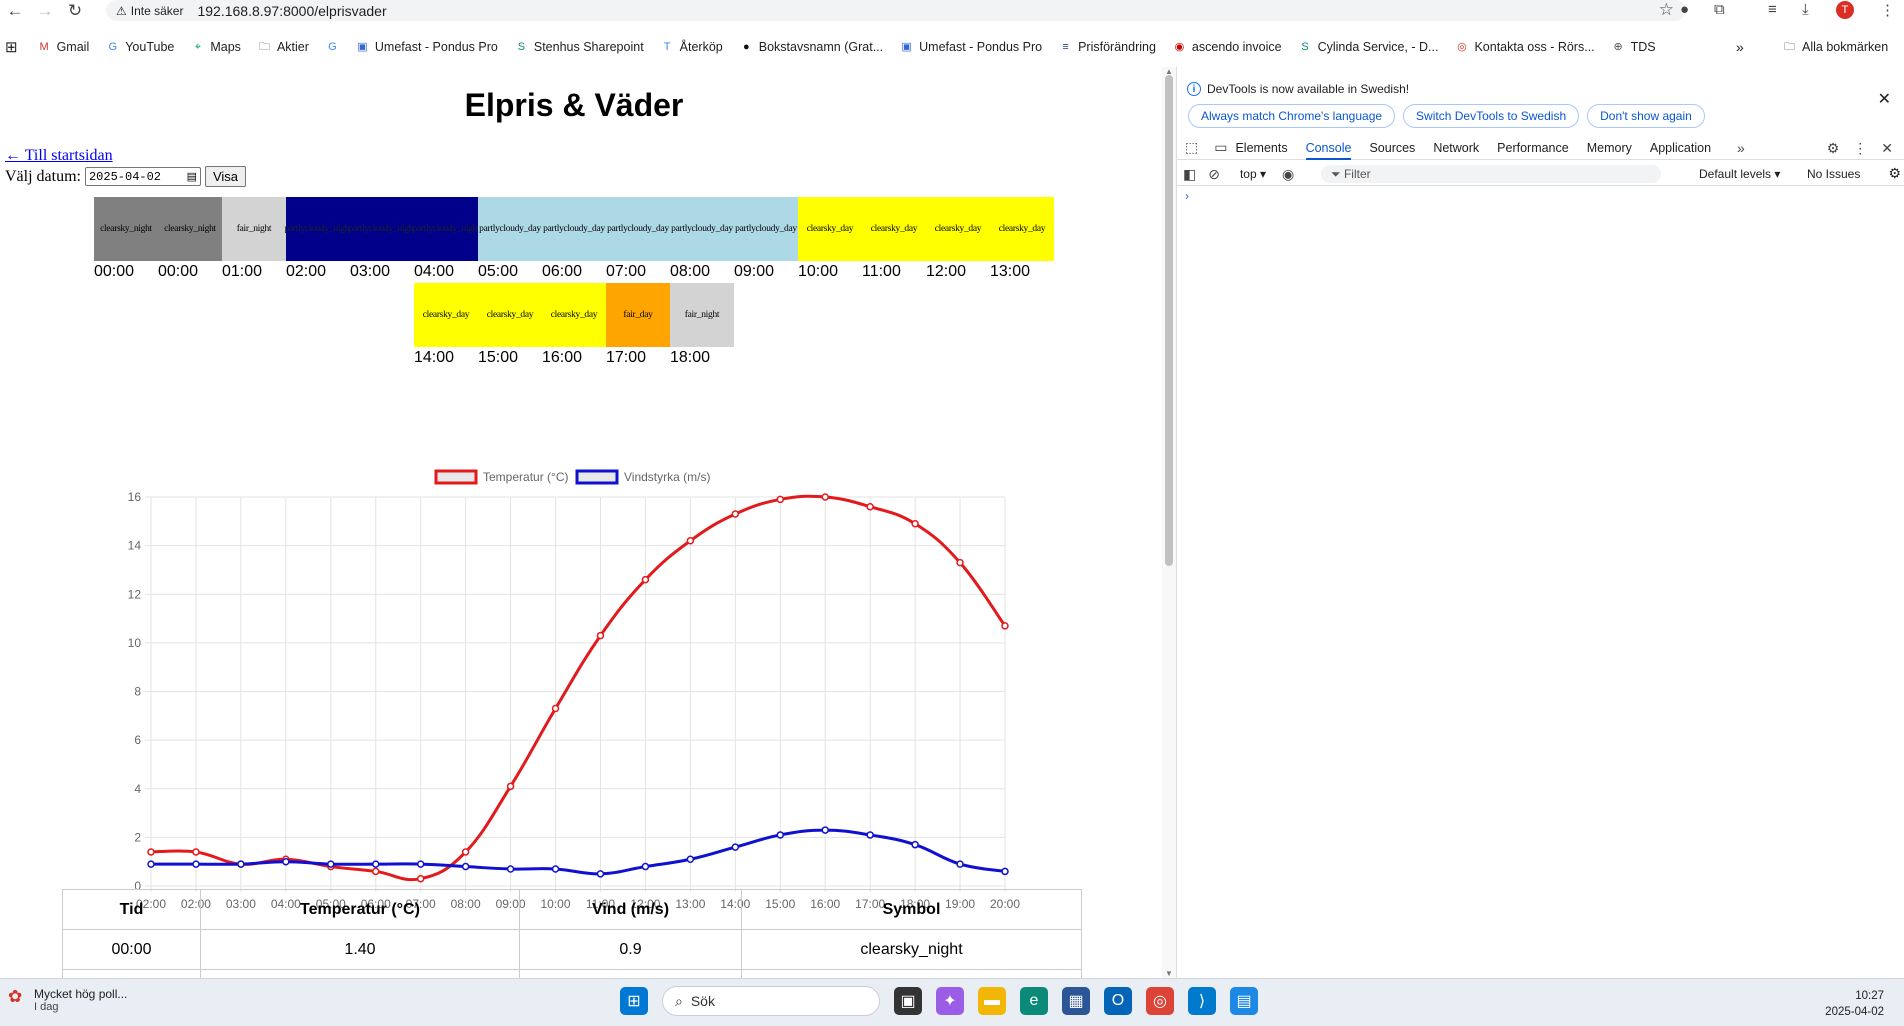 This screenshot has height=1026, width=1904. I want to click on tab-performance: Performance, so click(1533, 147).